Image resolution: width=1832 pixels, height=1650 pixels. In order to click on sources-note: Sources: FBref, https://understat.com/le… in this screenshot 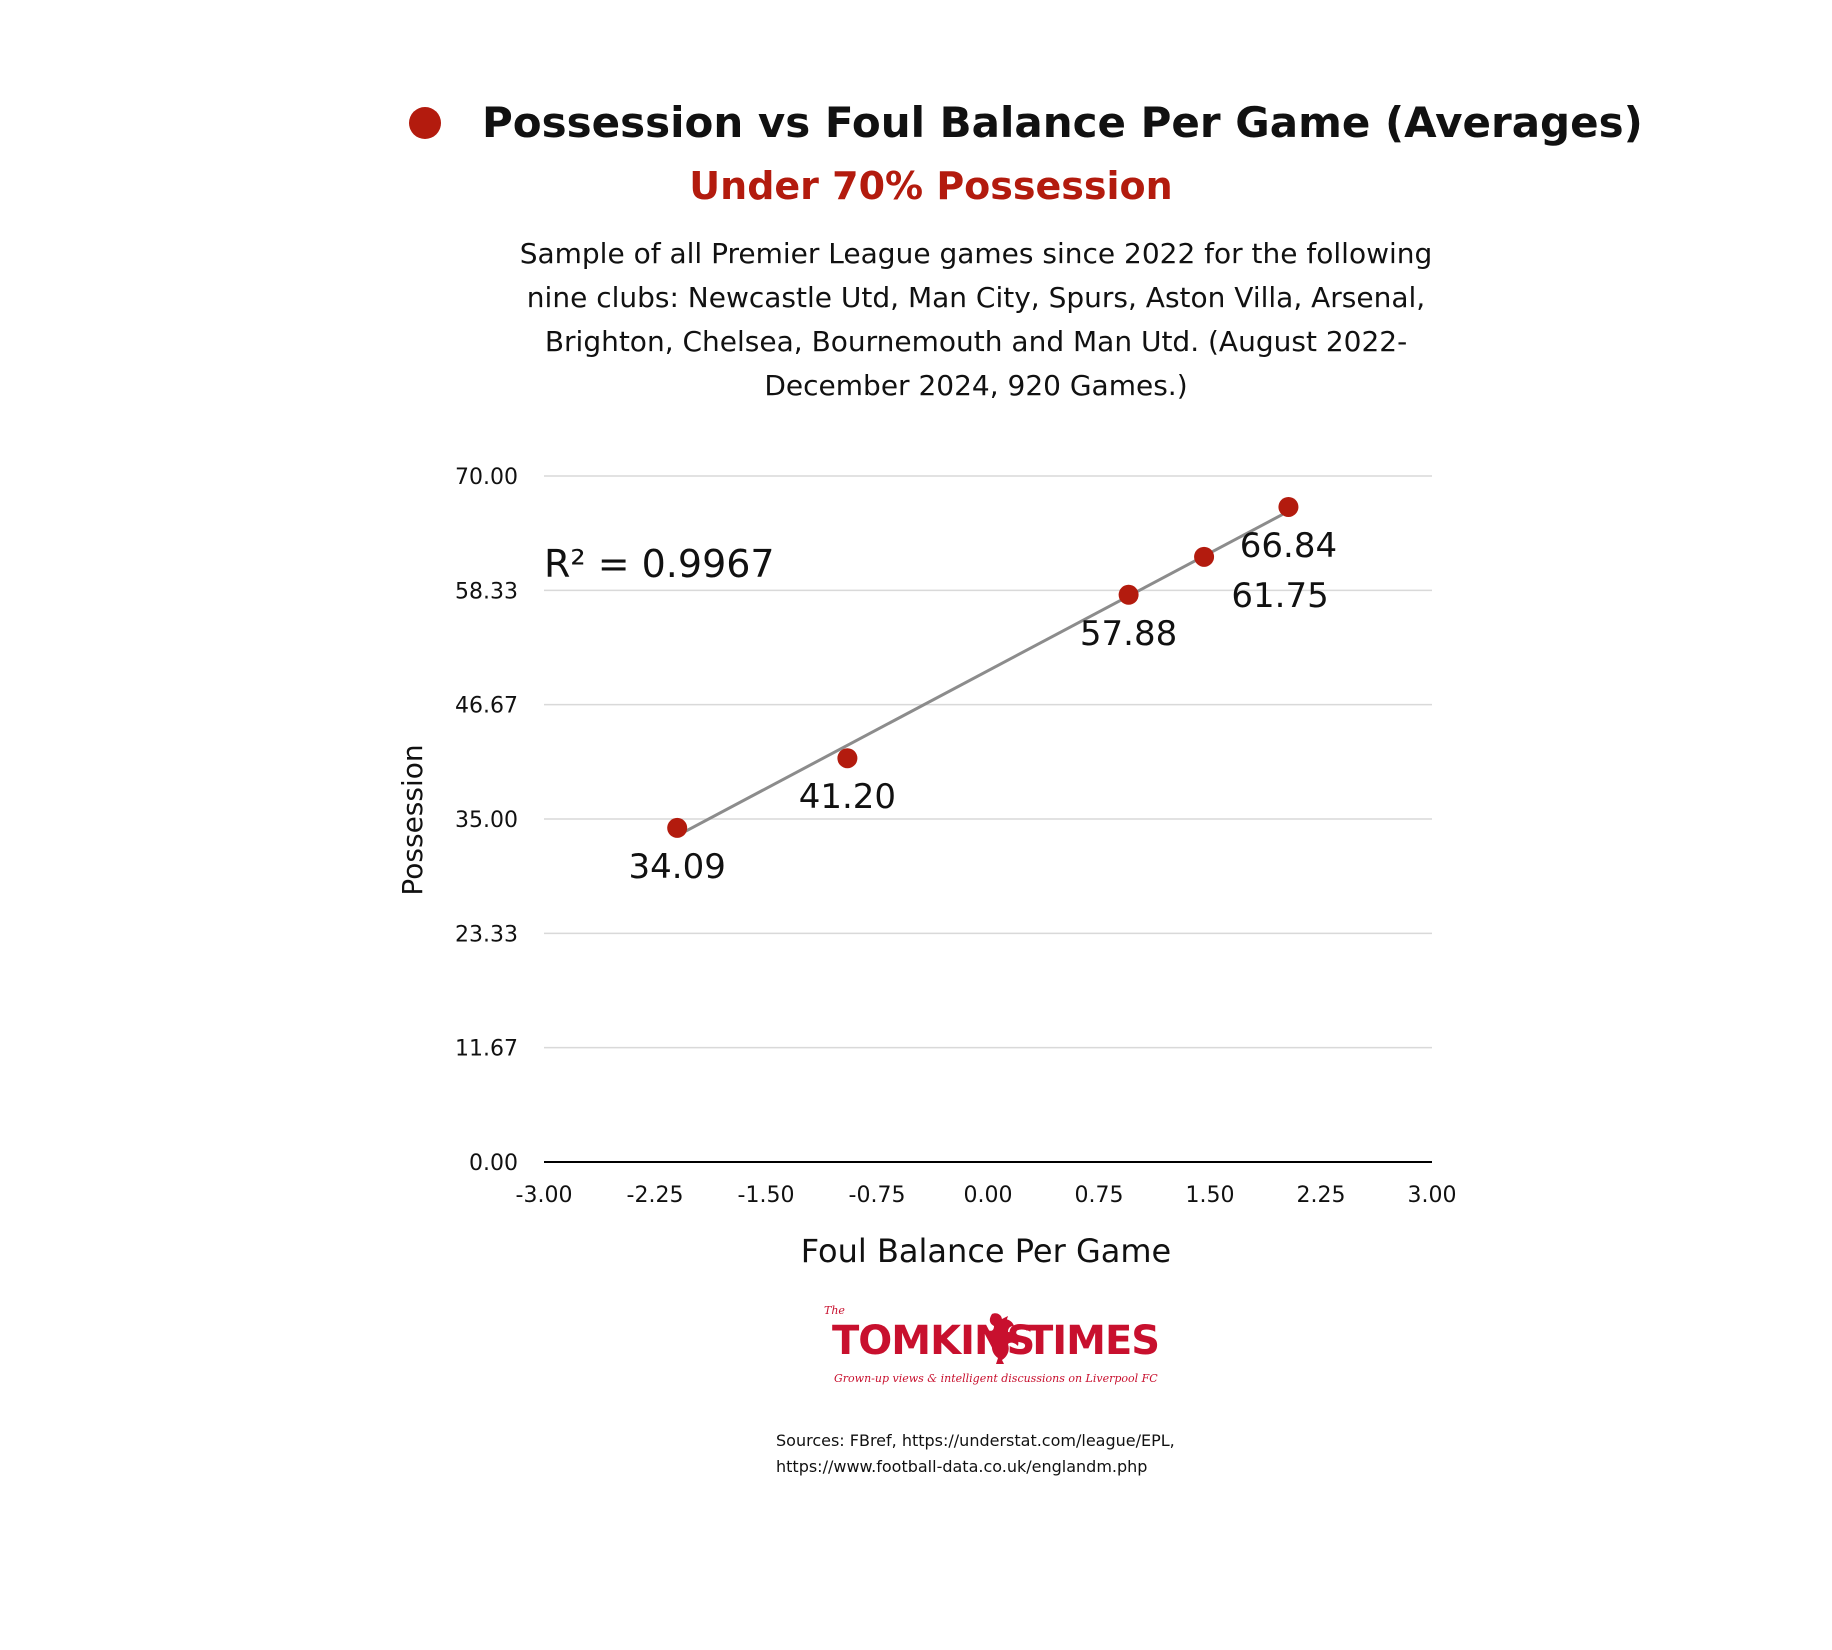, I will do `click(1026, 1454)`.